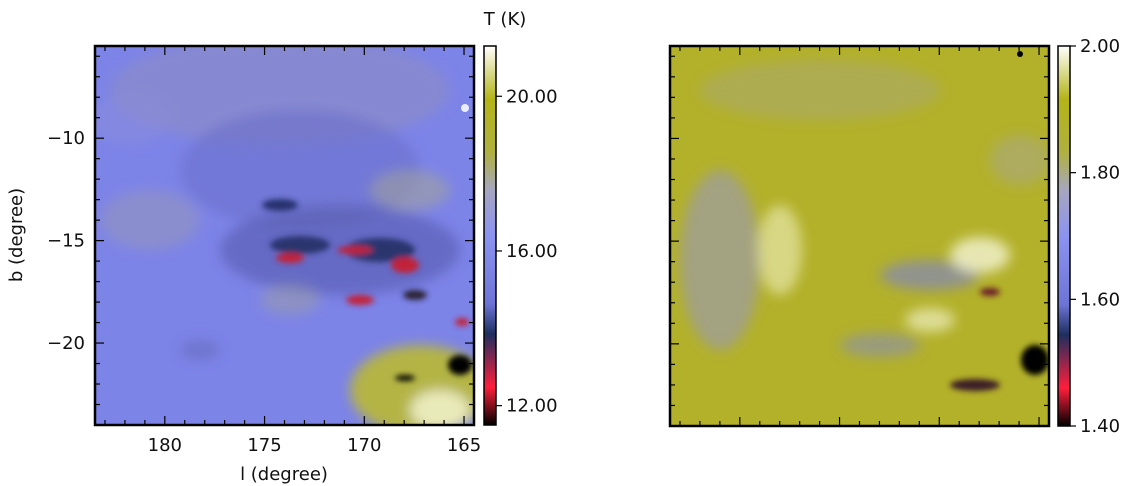 The image size is (1141, 486). Describe the element at coordinates (505, 19) in the screenshot. I see `temperature-colorbar-label: T (K)` at that location.